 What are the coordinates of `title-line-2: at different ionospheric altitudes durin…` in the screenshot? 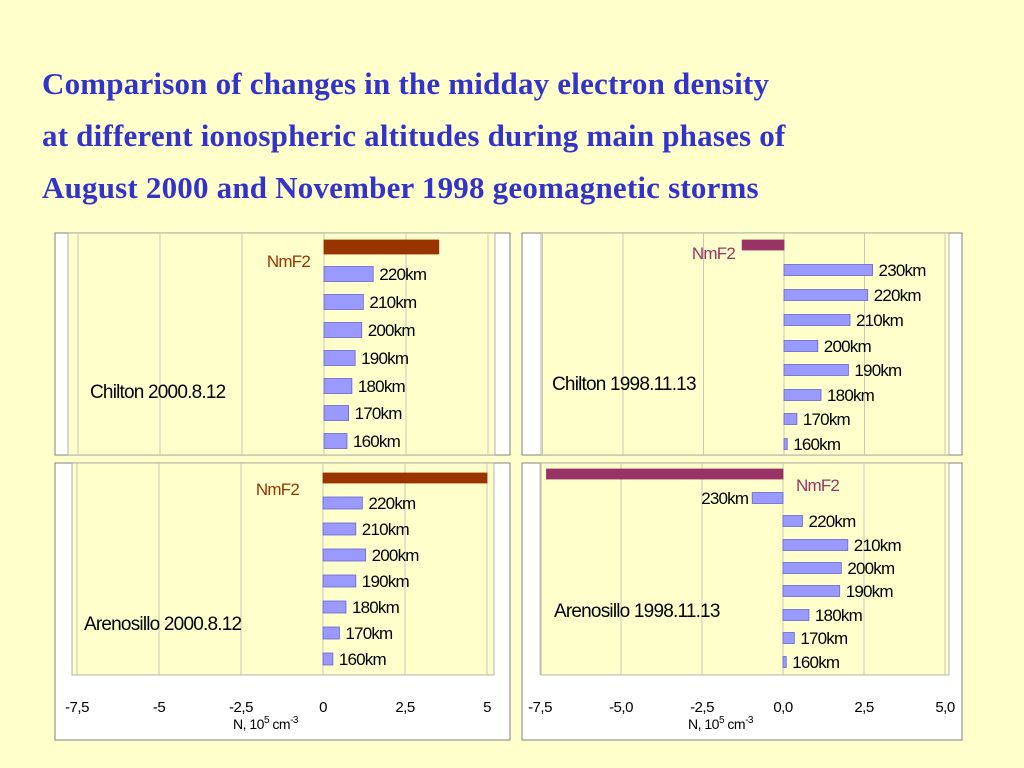 It's located at (414, 135).